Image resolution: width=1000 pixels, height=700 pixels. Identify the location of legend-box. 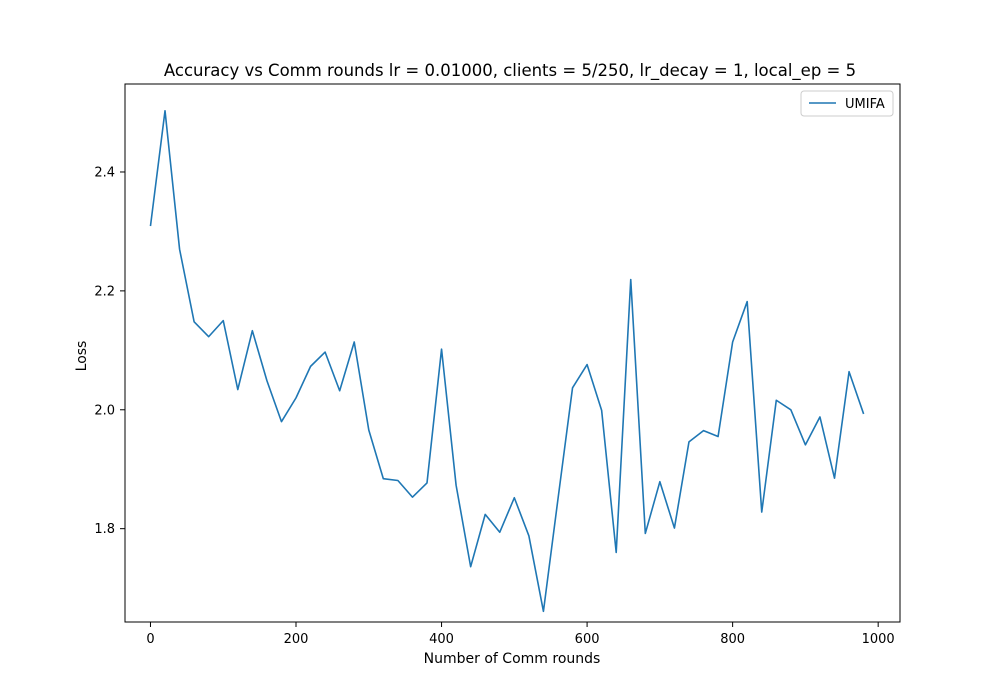
(847, 103).